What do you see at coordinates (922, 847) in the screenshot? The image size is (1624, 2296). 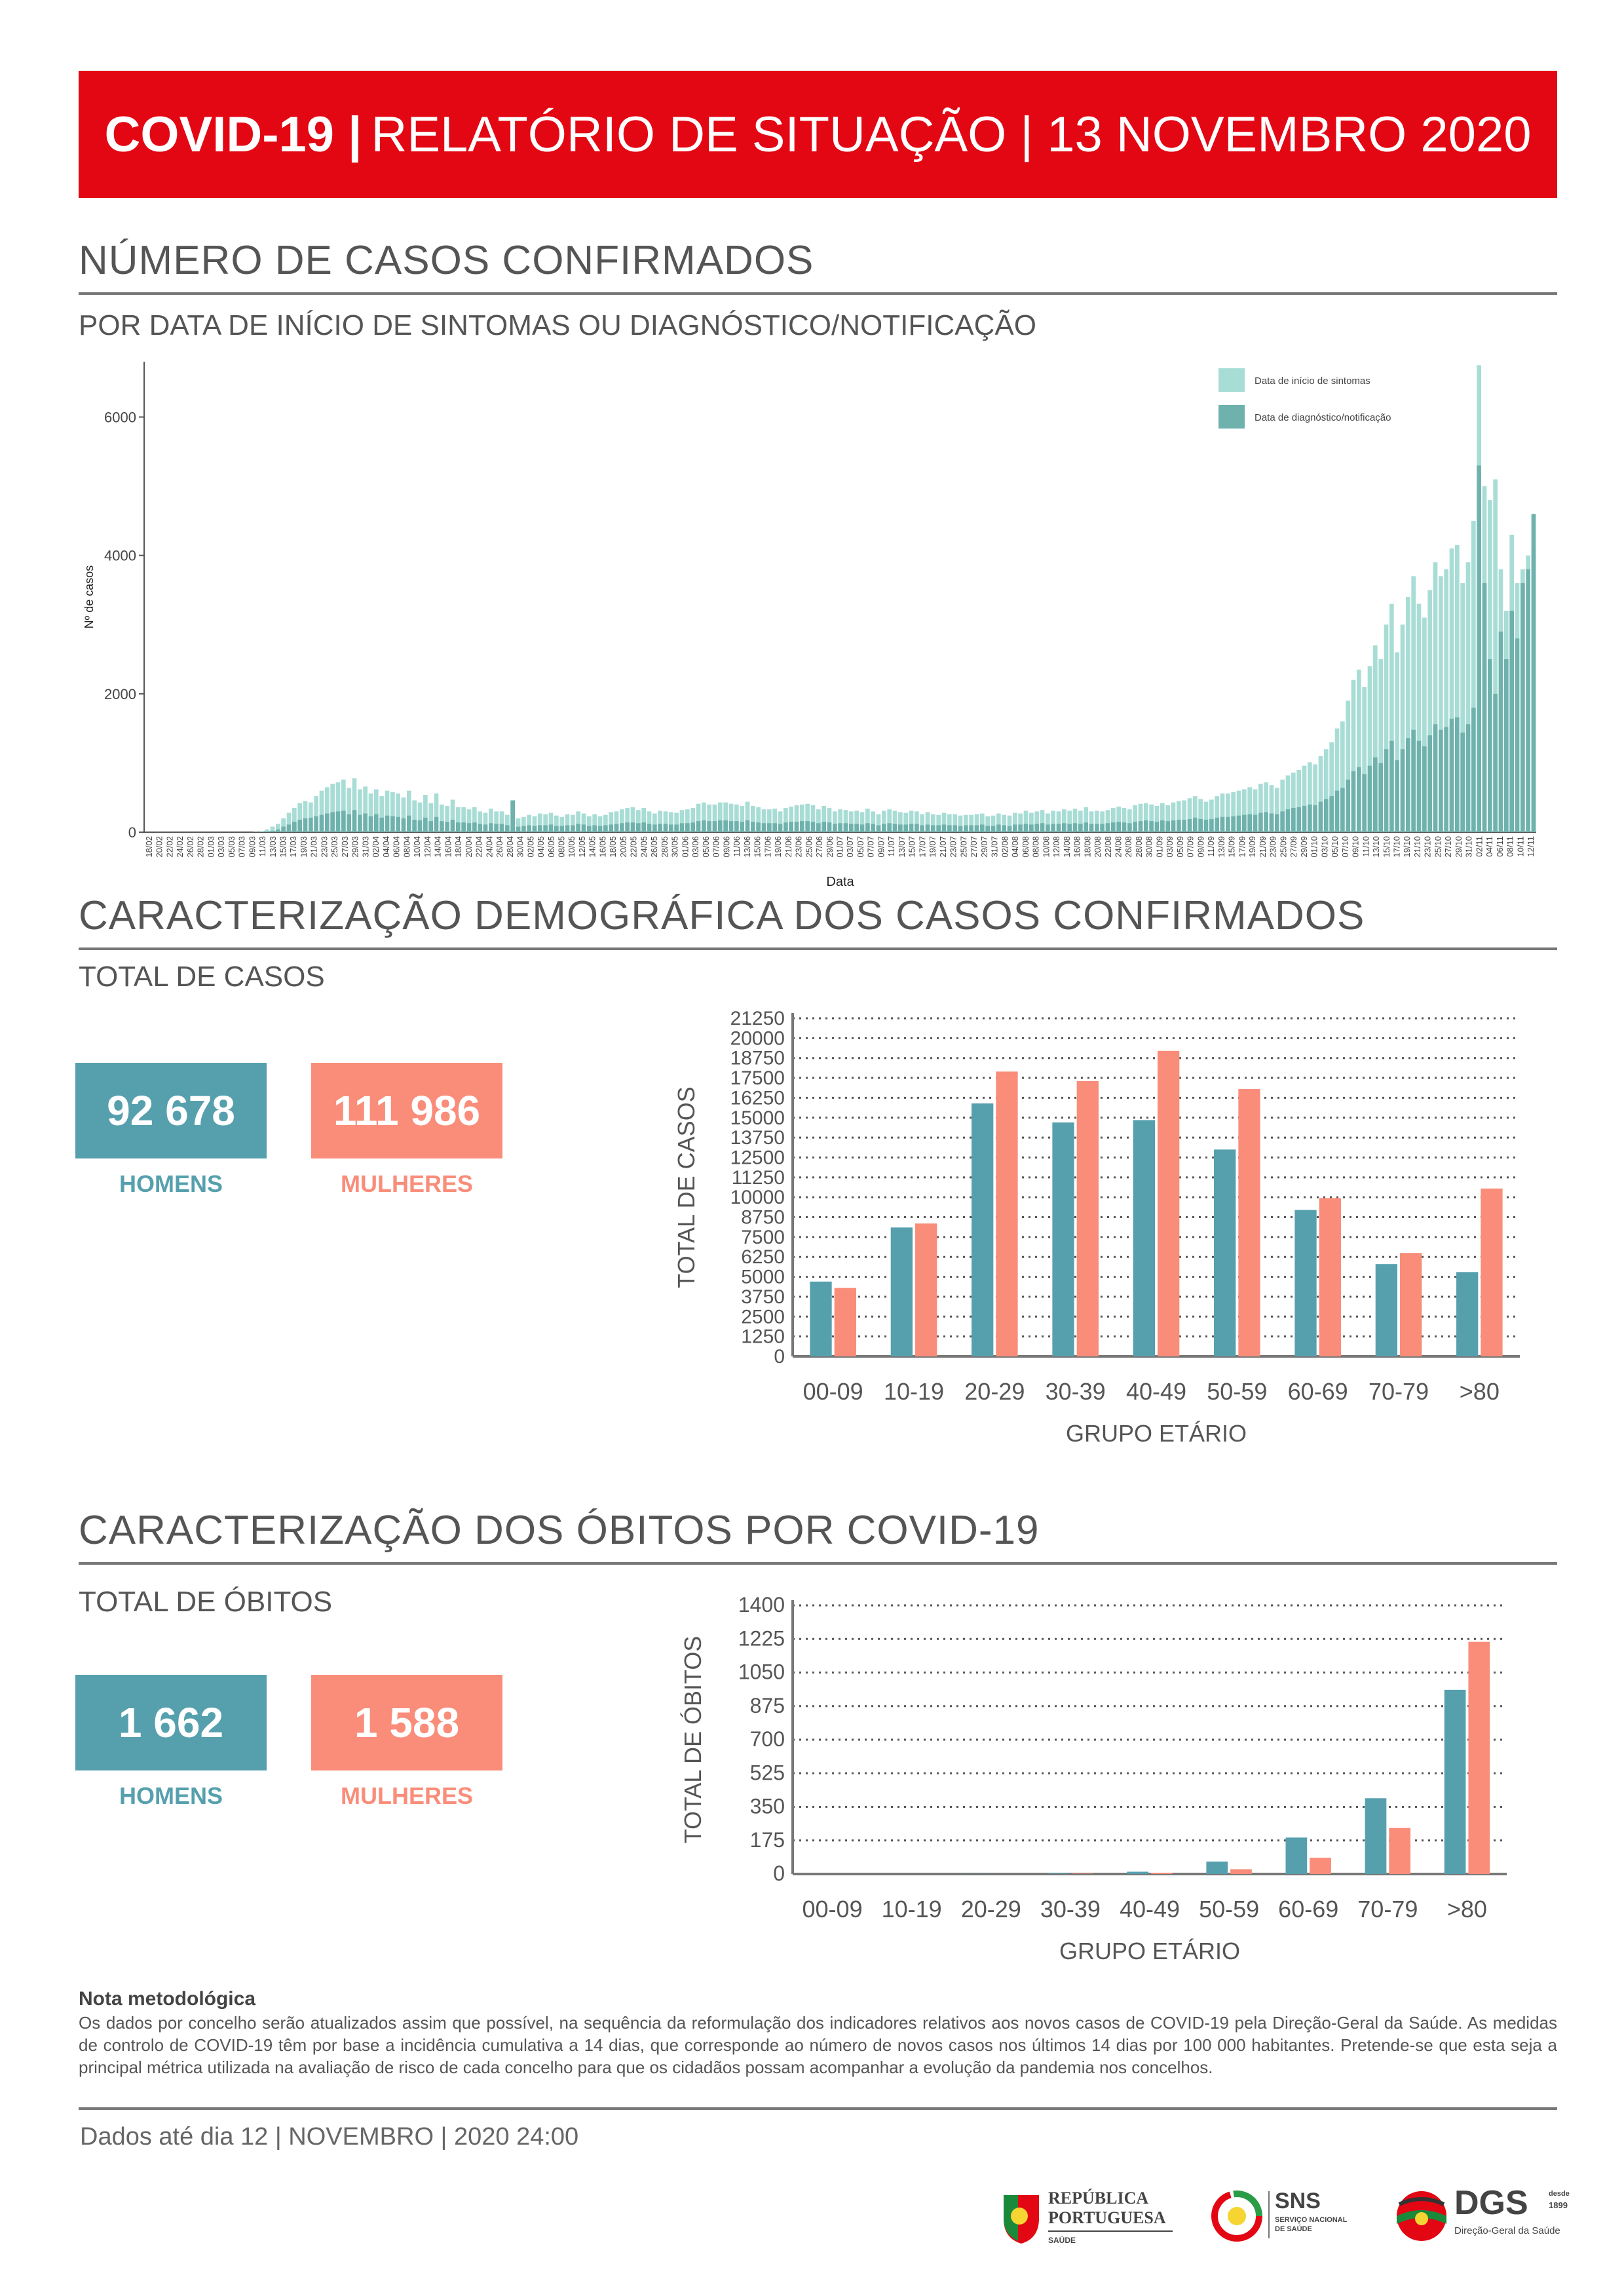 I see `x-tick-label: 17/07` at bounding box center [922, 847].